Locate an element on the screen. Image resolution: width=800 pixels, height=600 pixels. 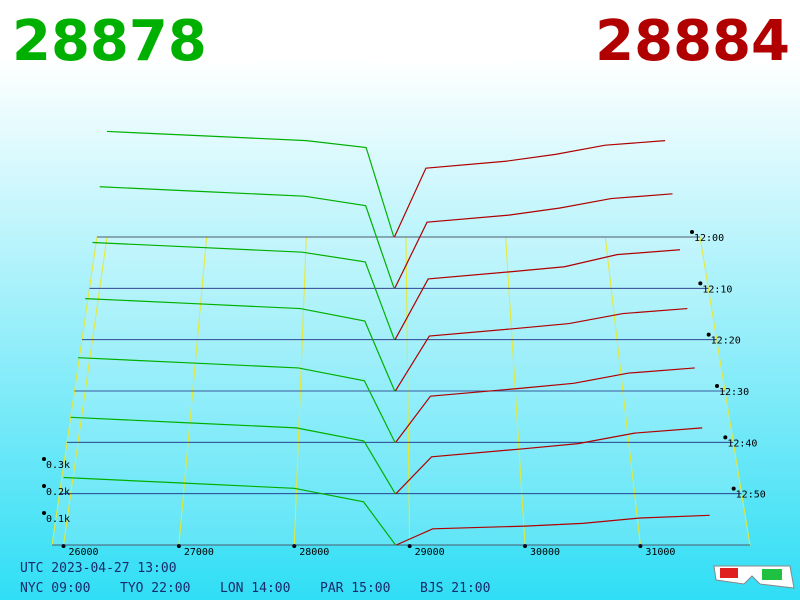
y-tick-label: 0.1k is located at coordinates (58, 519).